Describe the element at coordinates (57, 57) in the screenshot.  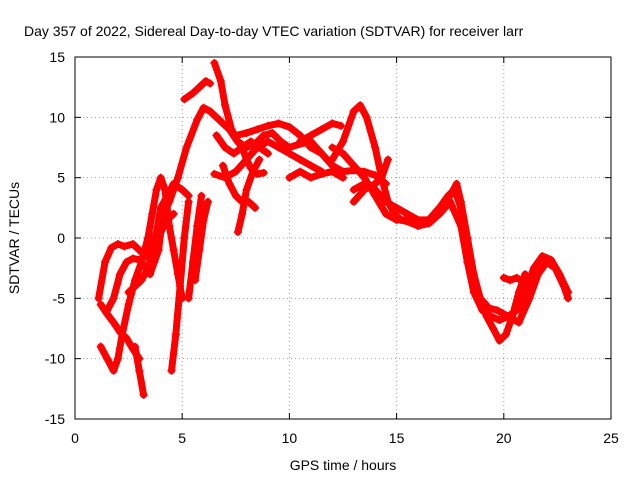
I see `y-tick-label: 15` at that location.